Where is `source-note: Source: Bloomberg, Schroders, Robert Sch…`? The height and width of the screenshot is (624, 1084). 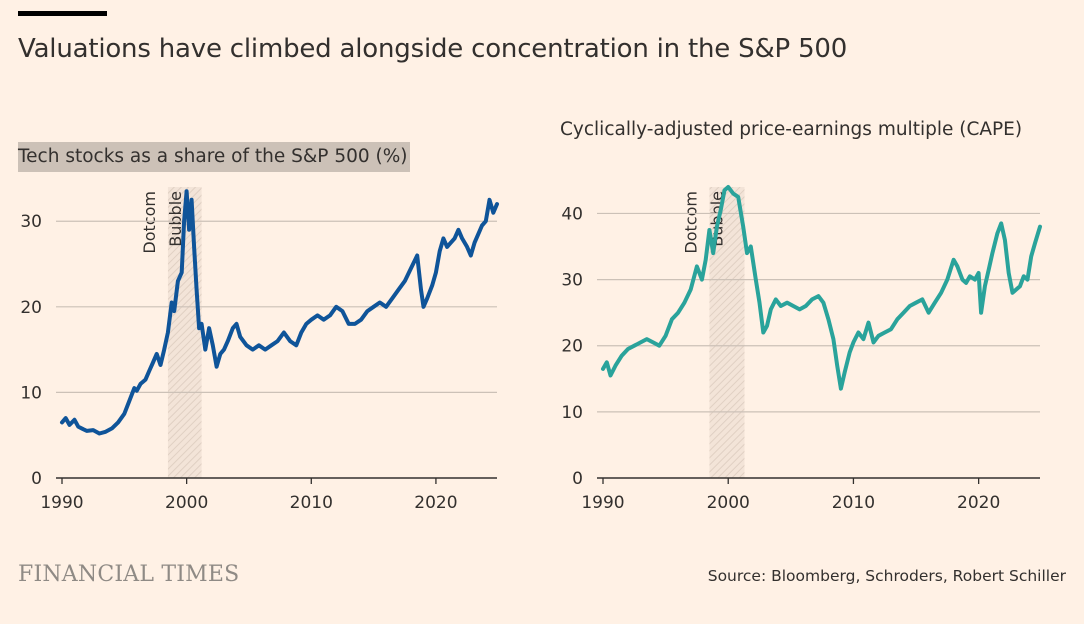 source-note: Source: Bloomberg, Schroders, Robert Sch… is located at coordinates (886, 576).